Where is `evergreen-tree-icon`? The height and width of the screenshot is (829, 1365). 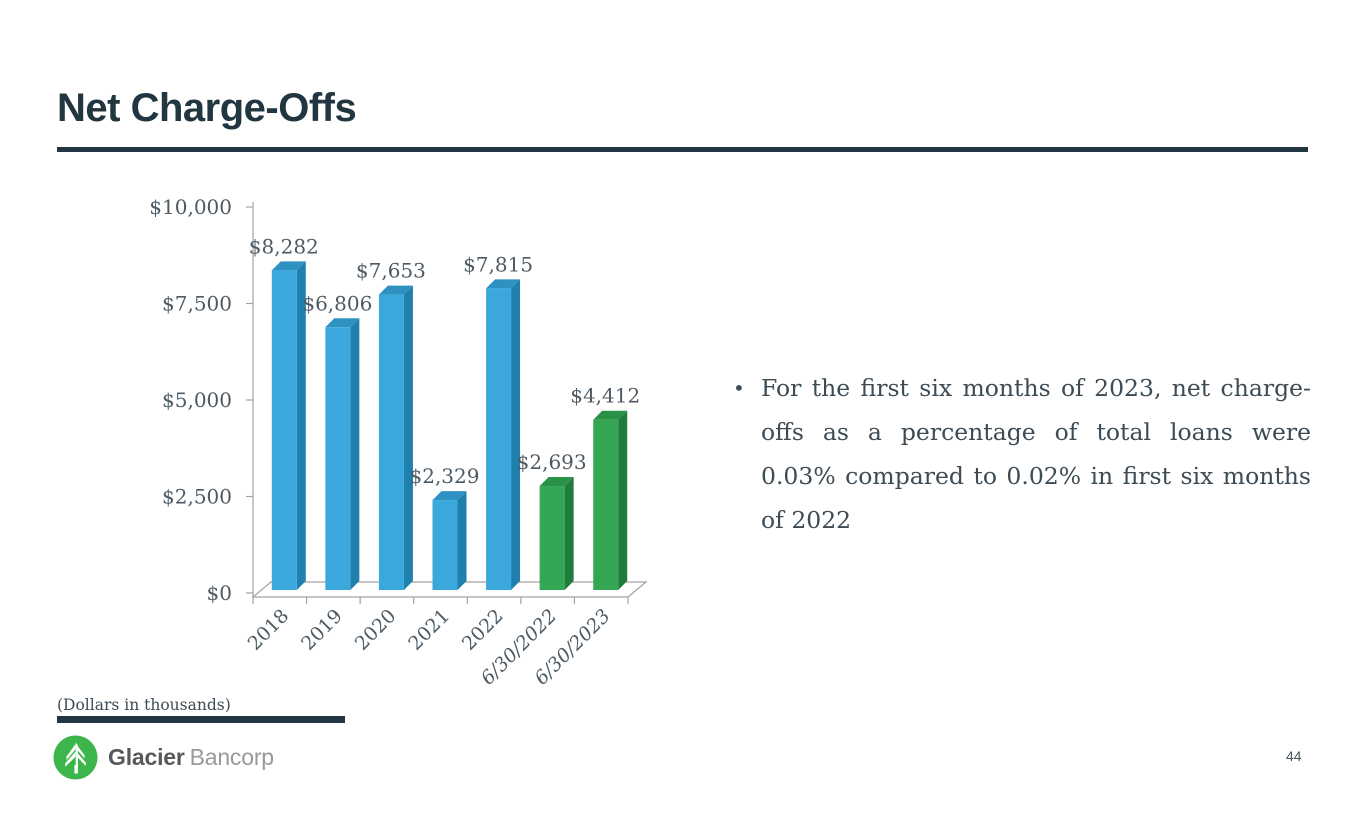 evergreen-tree-icon is located at coordinates (75, 757).